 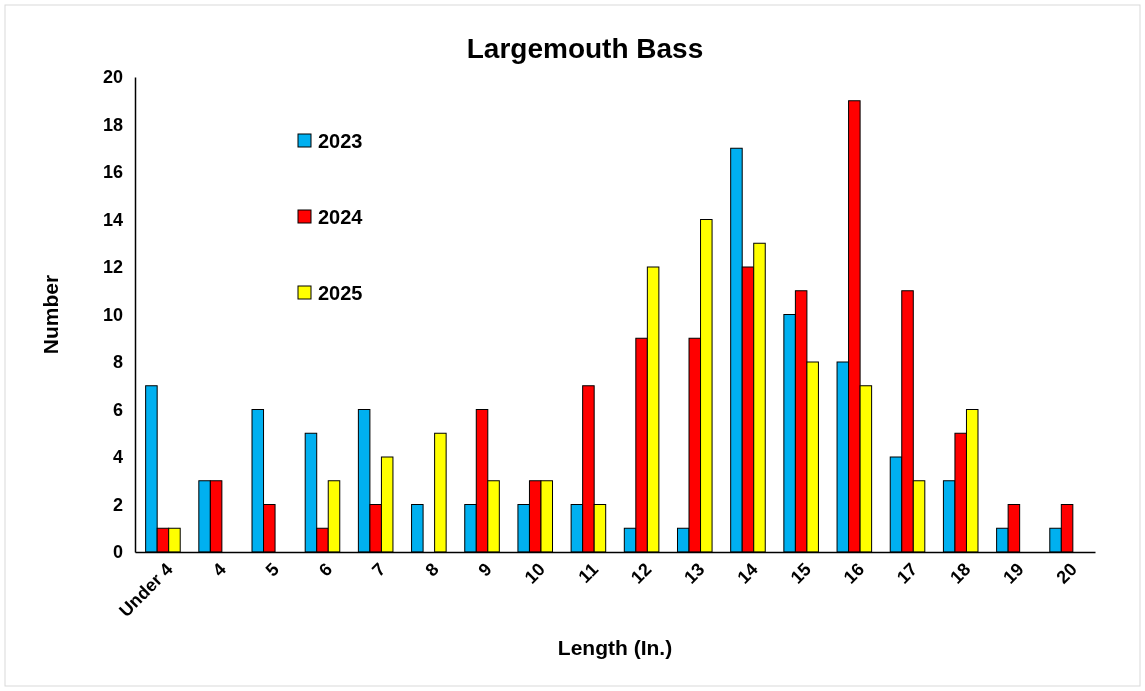 What do you see at coordinates (112, 124) in the screenshot?
I see `y-tick-label: 18` at bounding box center [112, 124].